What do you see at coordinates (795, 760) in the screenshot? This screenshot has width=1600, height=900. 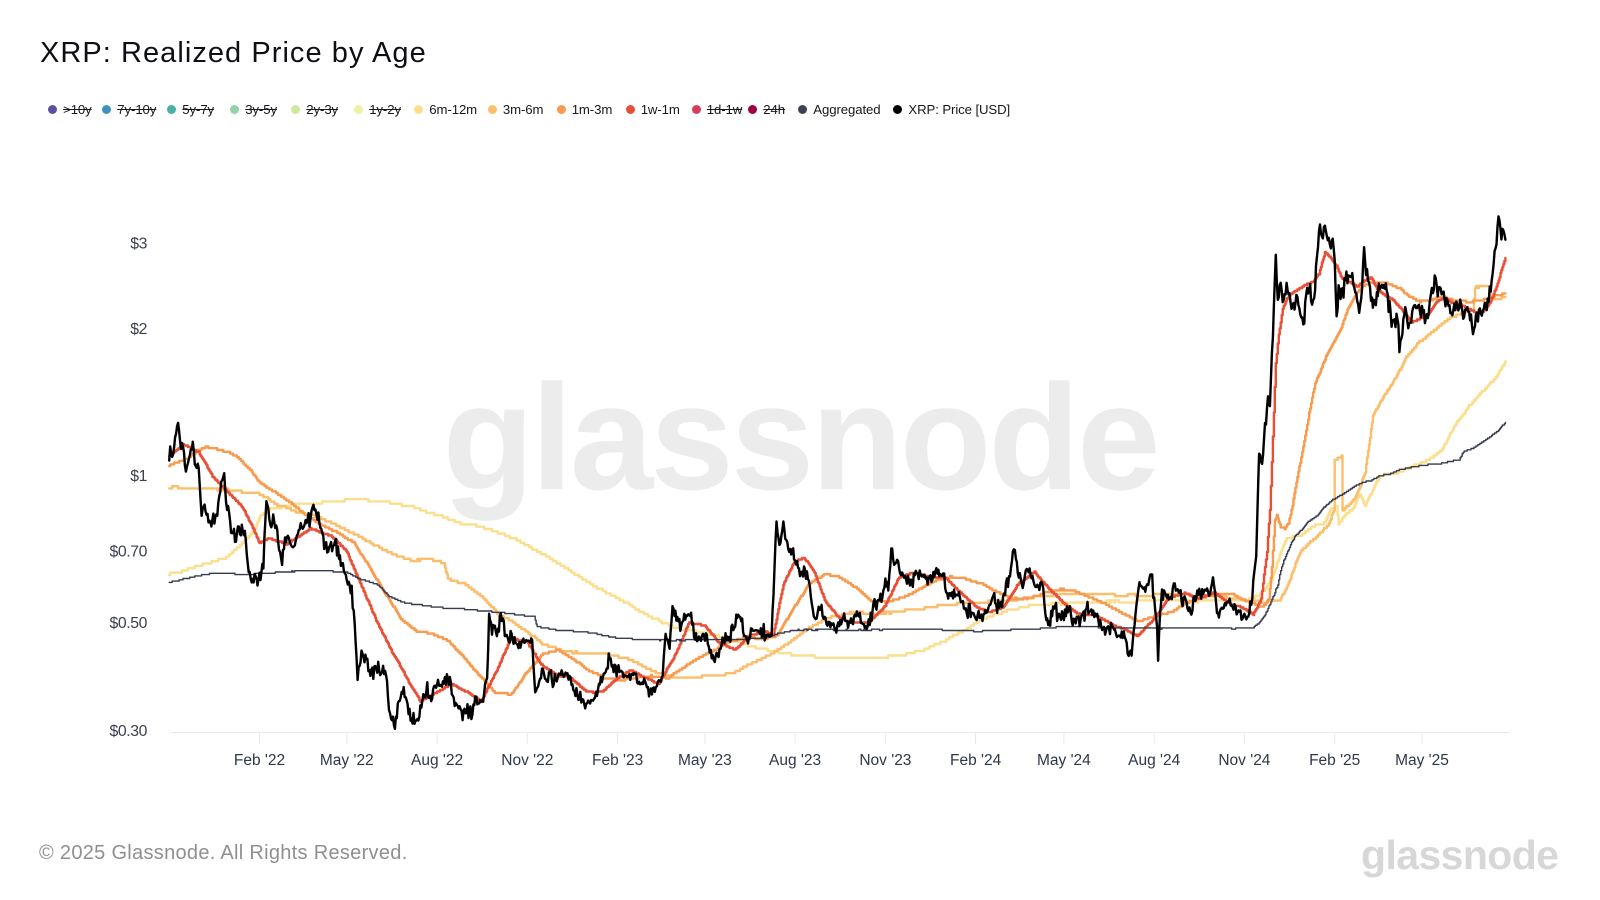 I see `svg-text: Aug '23` at bounding box center [795, 760].